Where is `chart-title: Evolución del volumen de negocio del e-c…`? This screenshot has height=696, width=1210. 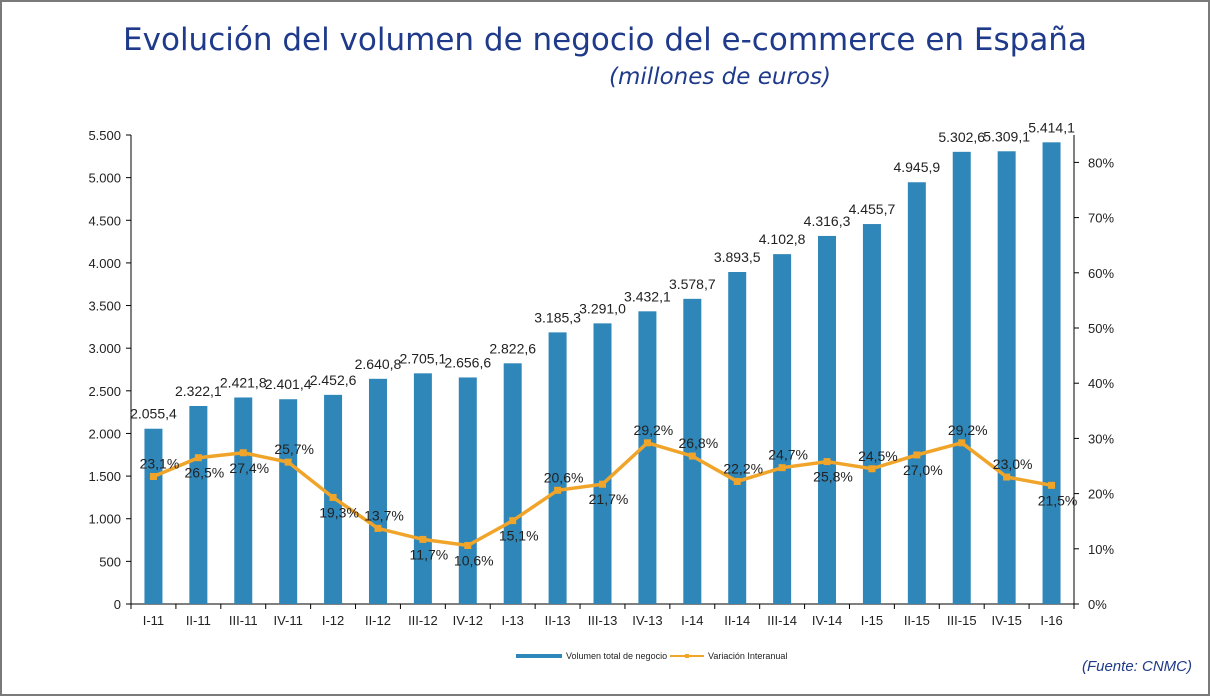 chart-title: Evolución del volumen de negocio del e-c… is located at coordinates (605, 40).